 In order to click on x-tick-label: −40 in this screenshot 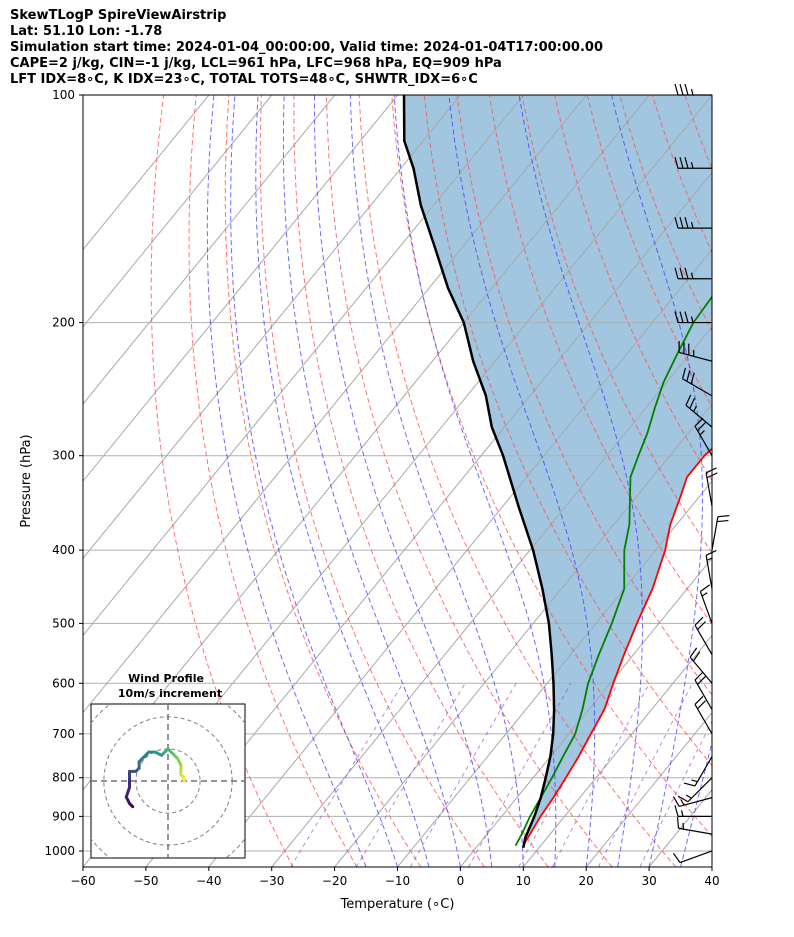, I will do `click(208, 881)`.